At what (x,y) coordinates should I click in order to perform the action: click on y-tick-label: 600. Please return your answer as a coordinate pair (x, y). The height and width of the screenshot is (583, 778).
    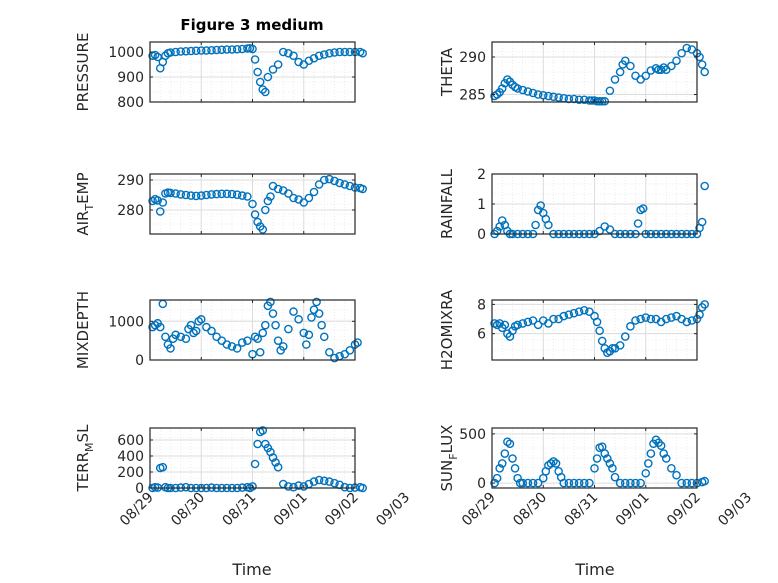
    Looking at the image, I should click on (130, 441).